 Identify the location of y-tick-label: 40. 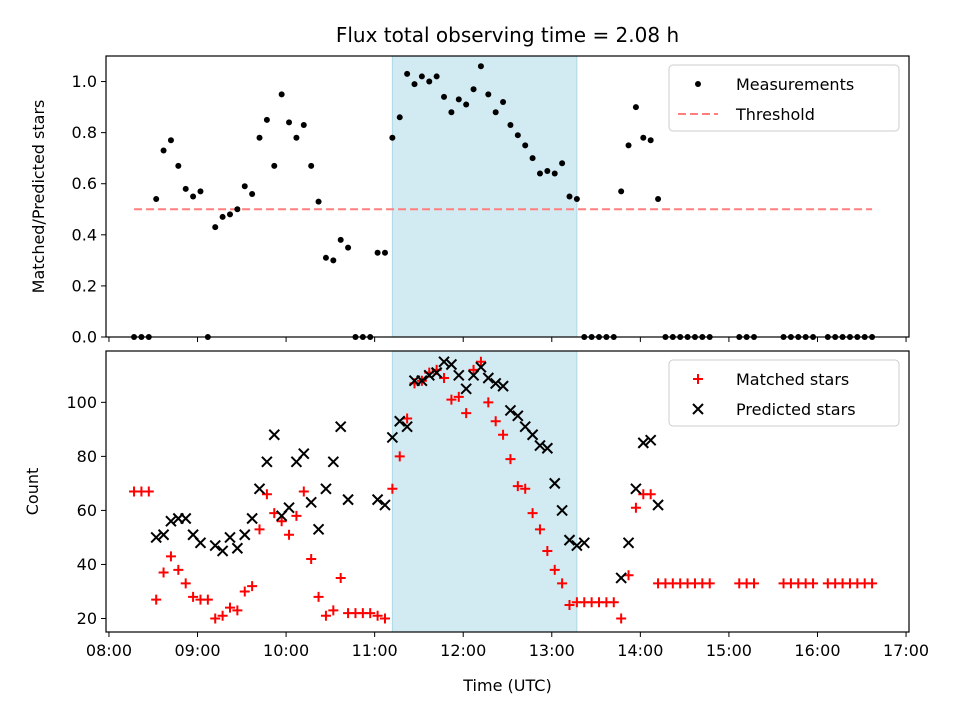
(87, 564).